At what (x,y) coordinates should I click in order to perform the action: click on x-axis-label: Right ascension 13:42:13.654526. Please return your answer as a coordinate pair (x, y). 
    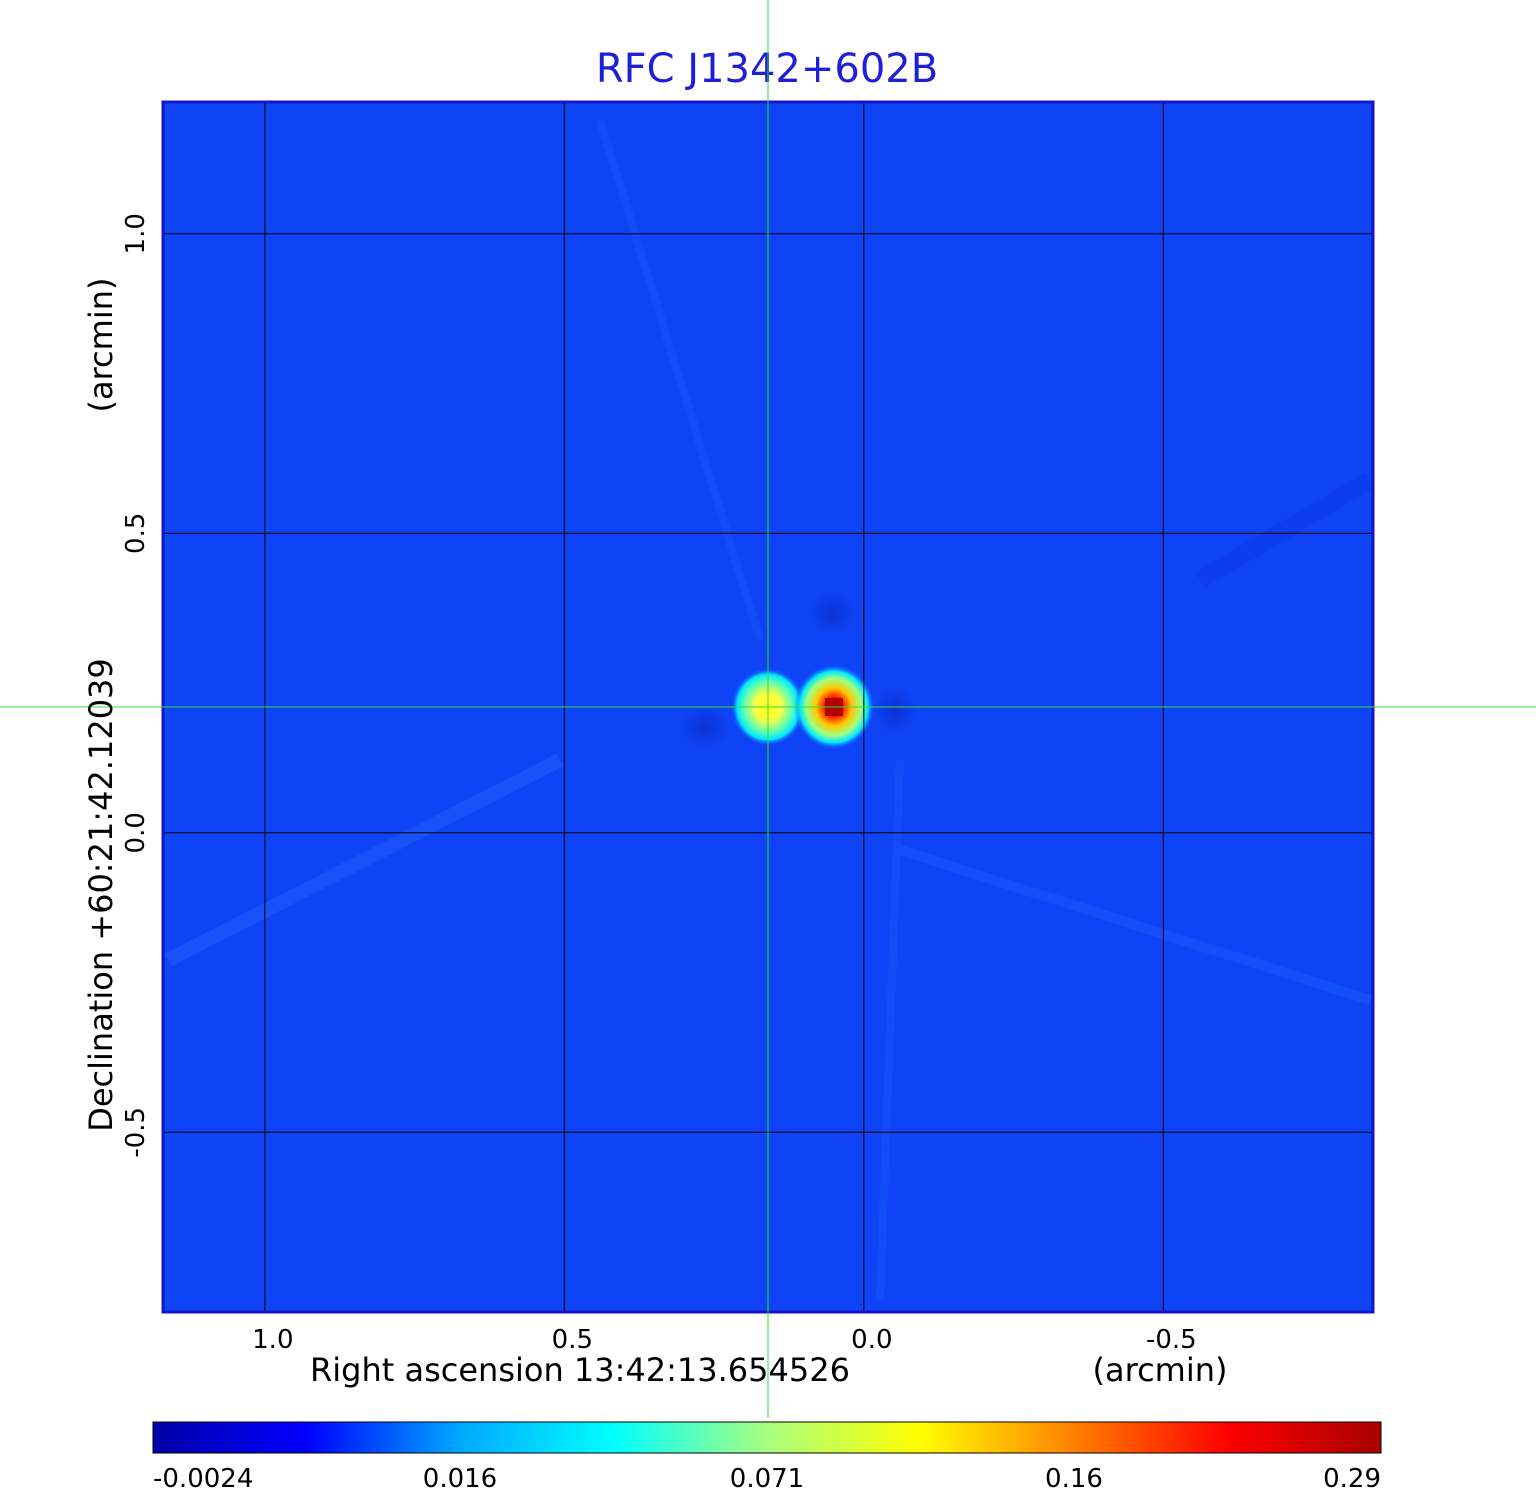
    Looking at the image, I should click on (580, 1370).